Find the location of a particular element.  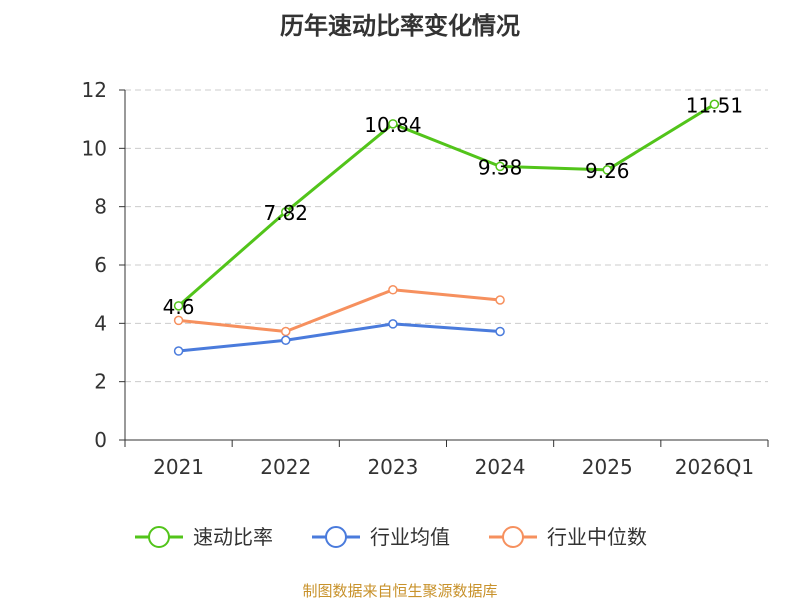

x-tick-label-0: 2021 is located at coordinates (178, 467).